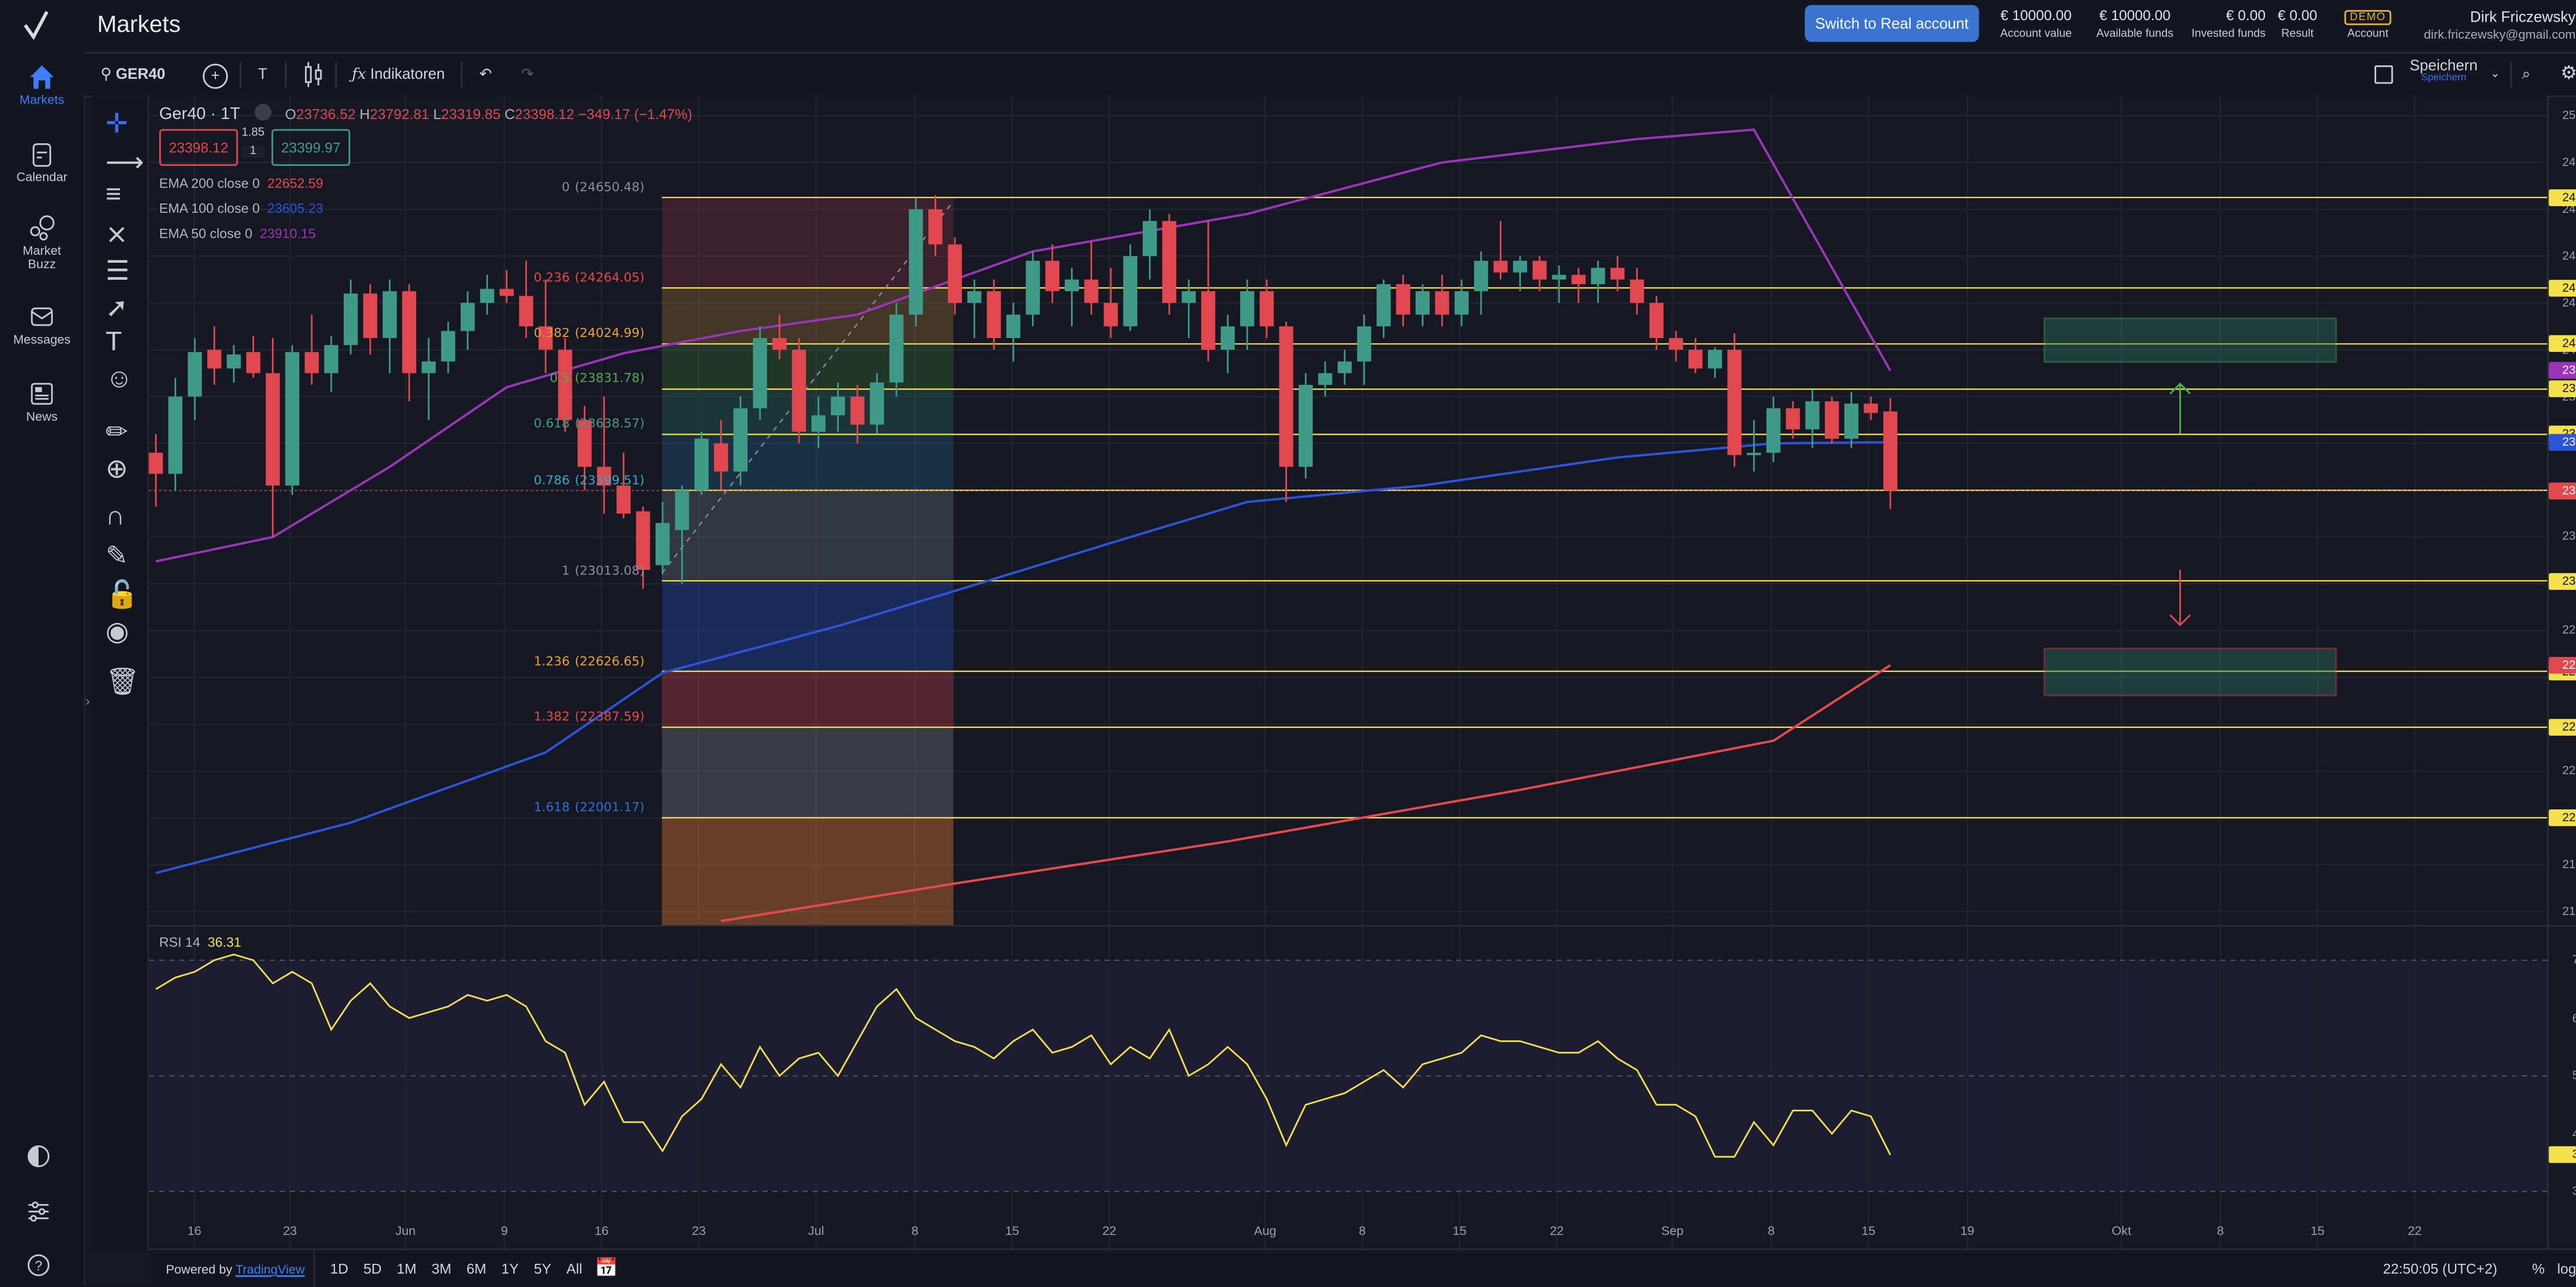 This screenshot has width=2576, height=1287. I want to click on sidebar-item-label: Markets, so click(41, 100).